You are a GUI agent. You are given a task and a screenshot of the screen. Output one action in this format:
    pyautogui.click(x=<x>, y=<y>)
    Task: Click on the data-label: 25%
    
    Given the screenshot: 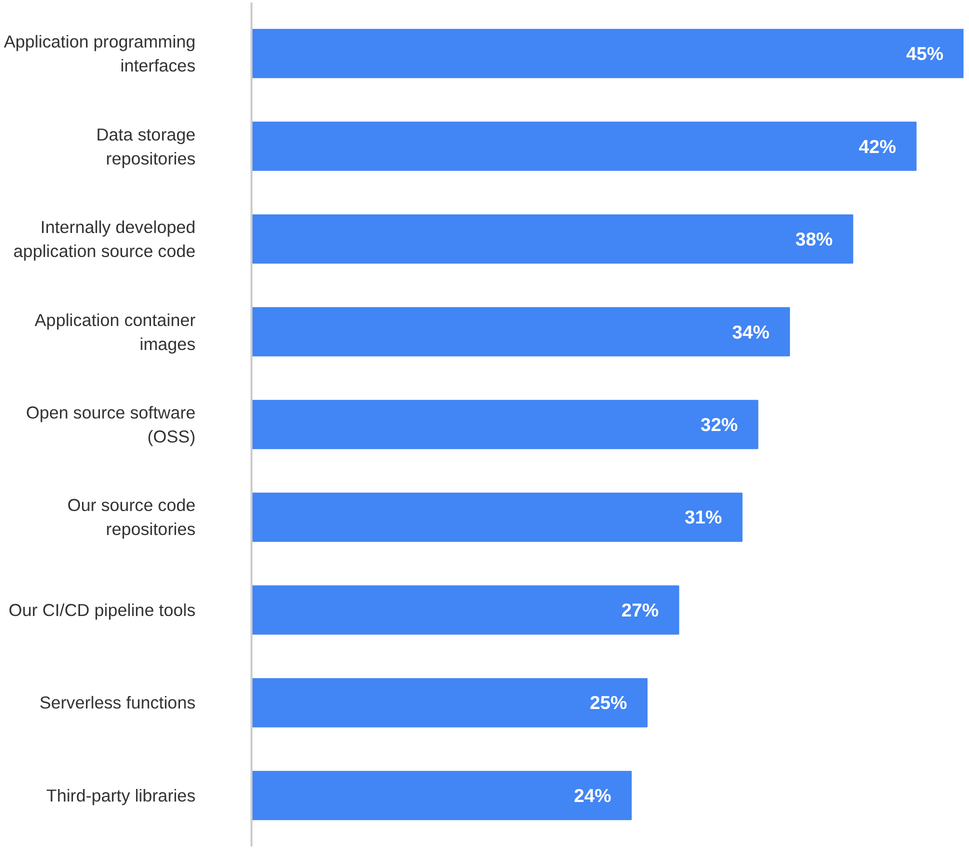 What is the action you would take?
    pyautogui.click(x=609, y=703)
    